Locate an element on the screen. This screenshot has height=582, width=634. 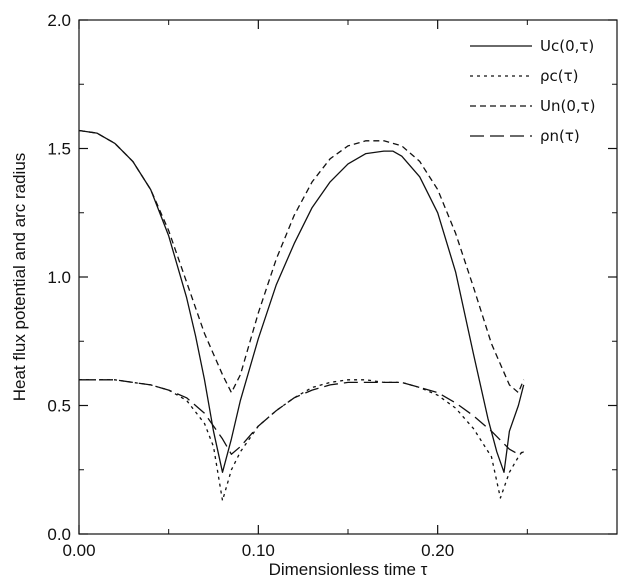
x-axis-title: Dimensionless time τ is located at coordinates (348, 569).